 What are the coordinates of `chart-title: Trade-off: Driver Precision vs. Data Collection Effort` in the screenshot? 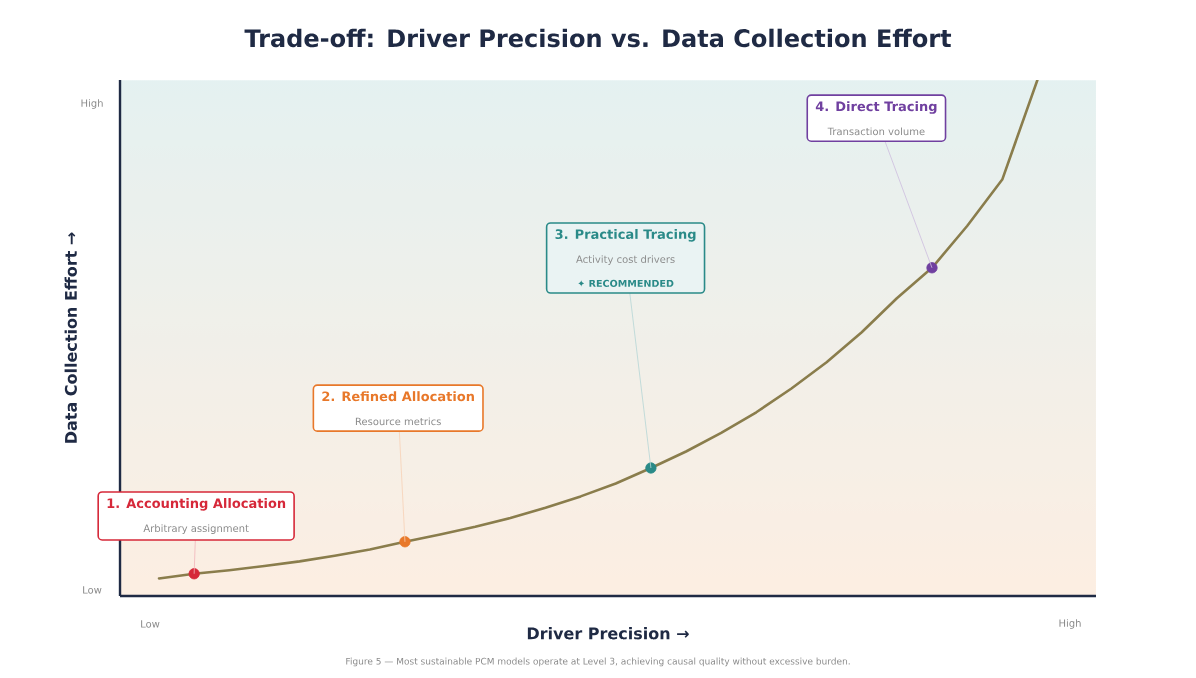 It's located at (598, 38).